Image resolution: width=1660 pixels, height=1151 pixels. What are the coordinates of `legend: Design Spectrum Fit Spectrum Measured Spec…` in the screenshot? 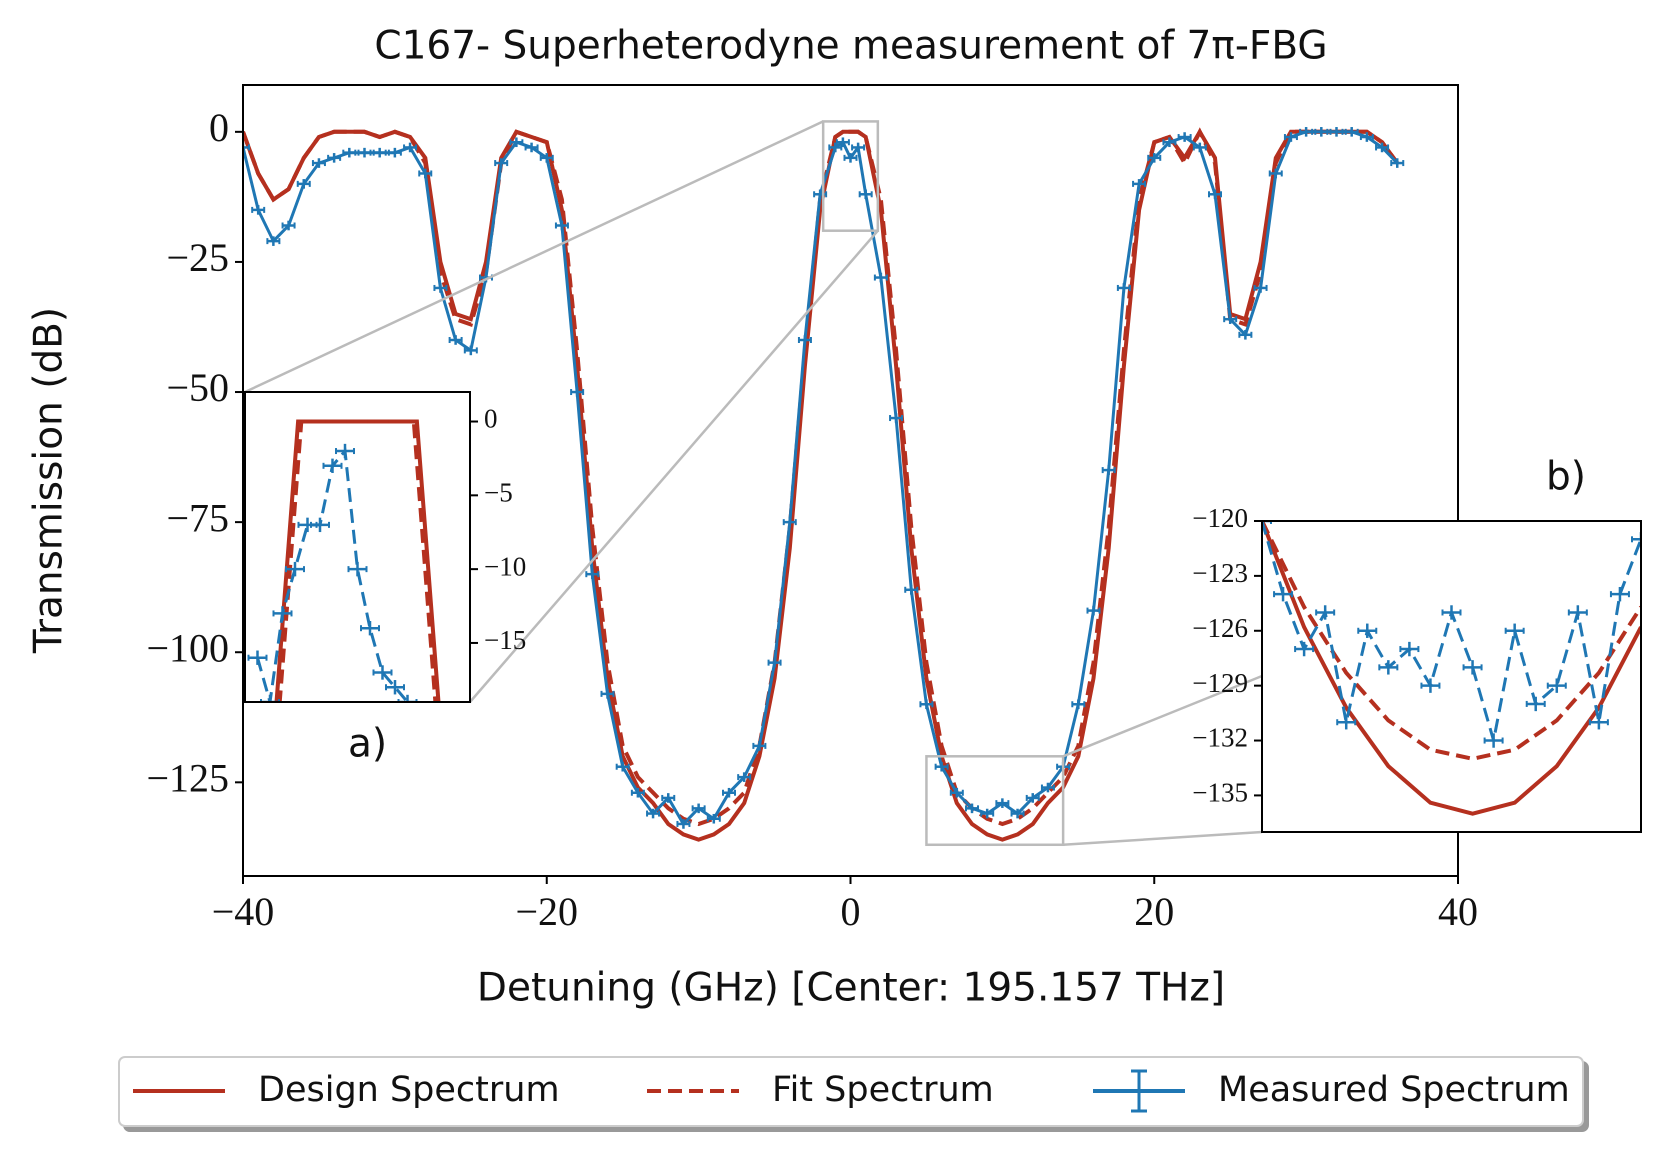 It's located at (851, 1091).